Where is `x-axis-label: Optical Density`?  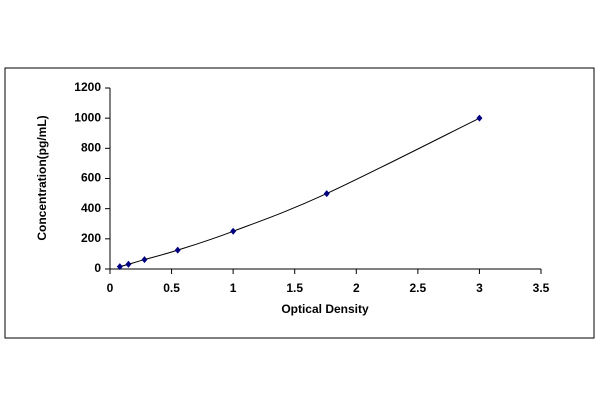
x-axis-label: Optical Density is located at coordinates (325, 309).